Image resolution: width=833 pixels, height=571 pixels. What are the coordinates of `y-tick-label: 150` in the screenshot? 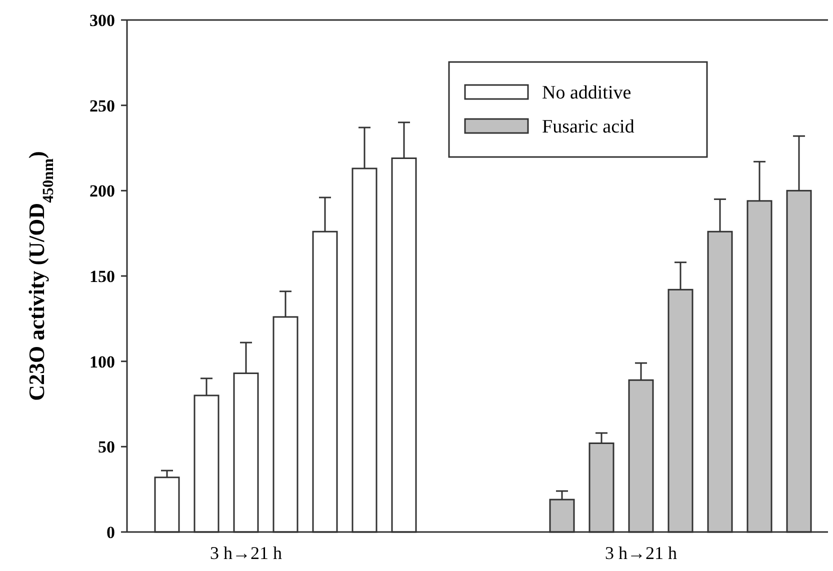 It's located at (102, 276).